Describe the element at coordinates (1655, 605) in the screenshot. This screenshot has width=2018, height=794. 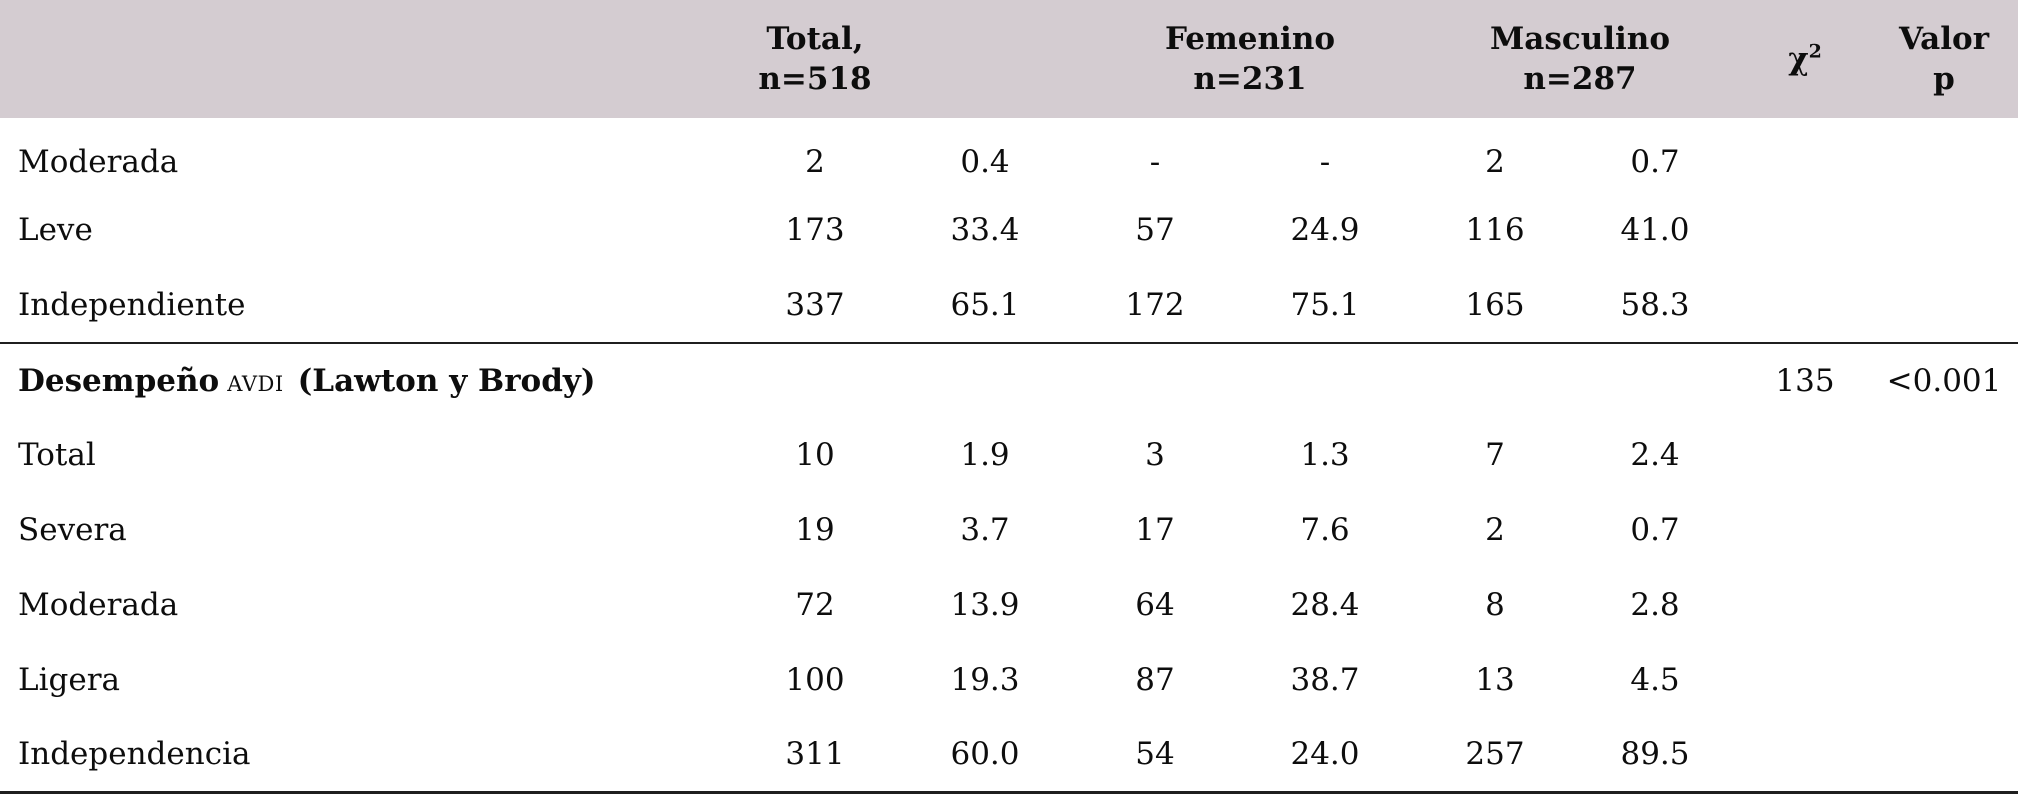
I see `value-cell: 2.8` at that location.